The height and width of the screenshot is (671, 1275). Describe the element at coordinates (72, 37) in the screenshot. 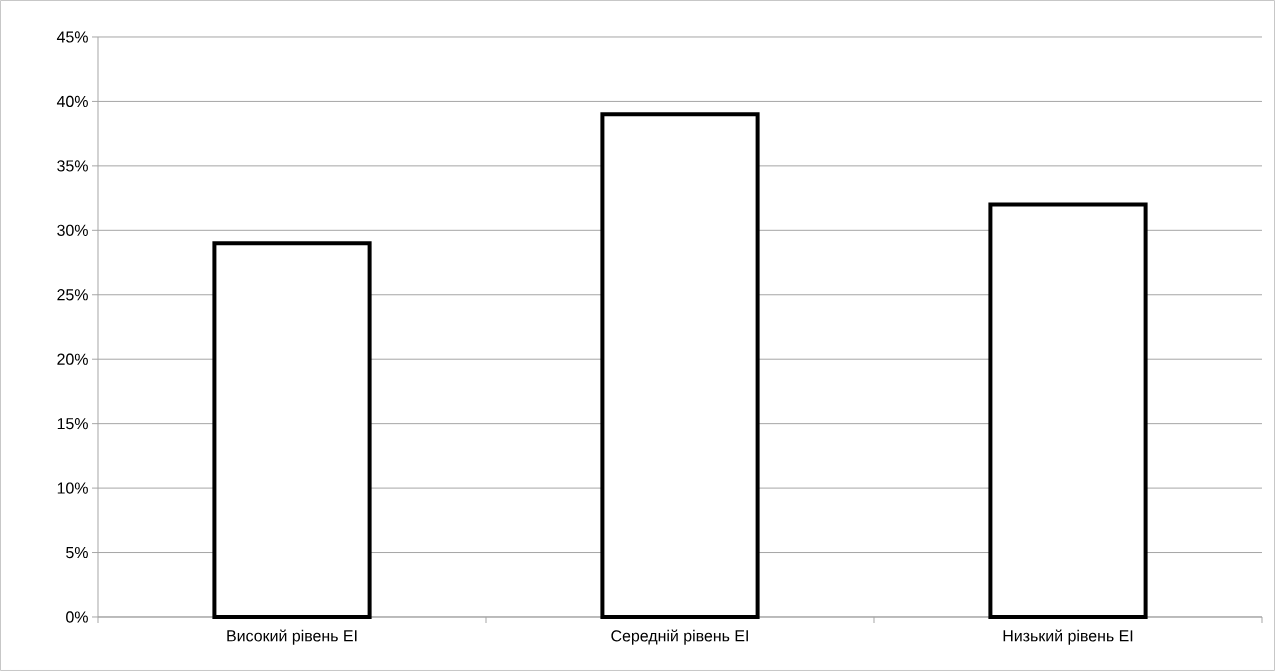

I see `y-tick-label: 45%` at that location.